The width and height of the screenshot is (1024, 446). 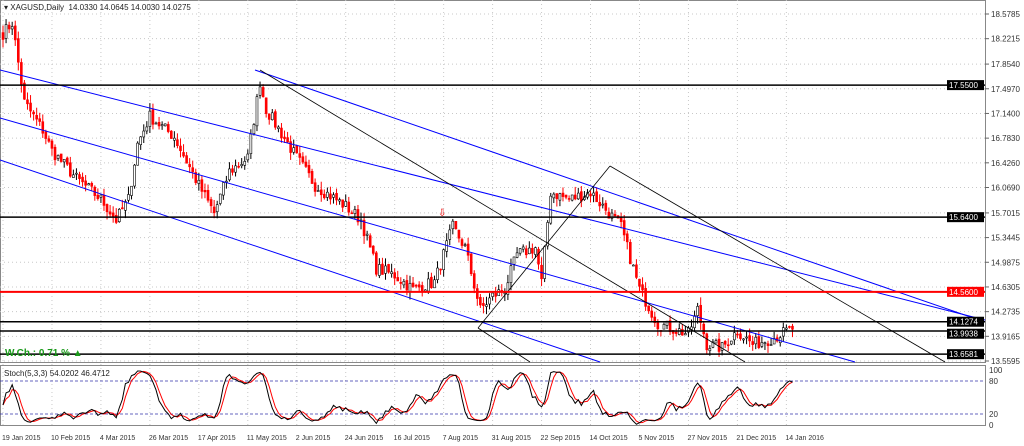 What do you see at coordinates (1005, 188) in the screenshot?
I see `price-tick-label: 16.0690` at bounding box center [1005, 188].